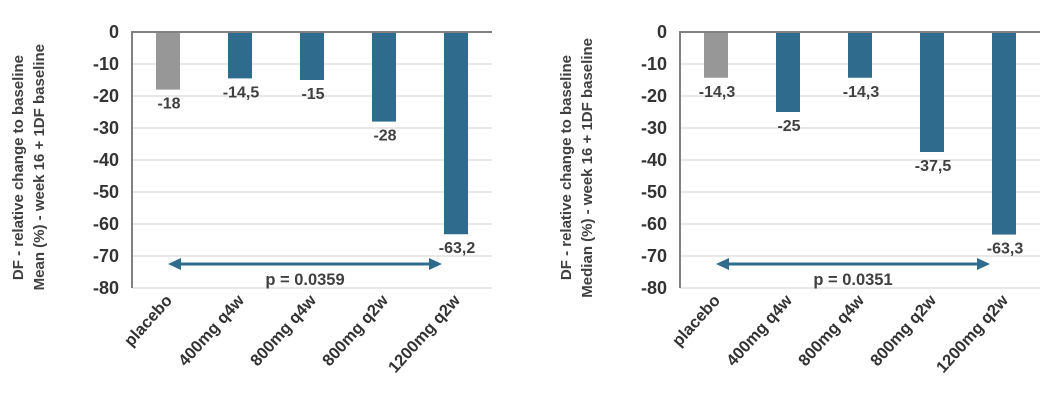 This screenshot has width=1063, height=418. I want to click on bar-value-label: -18, so click(168, 104).